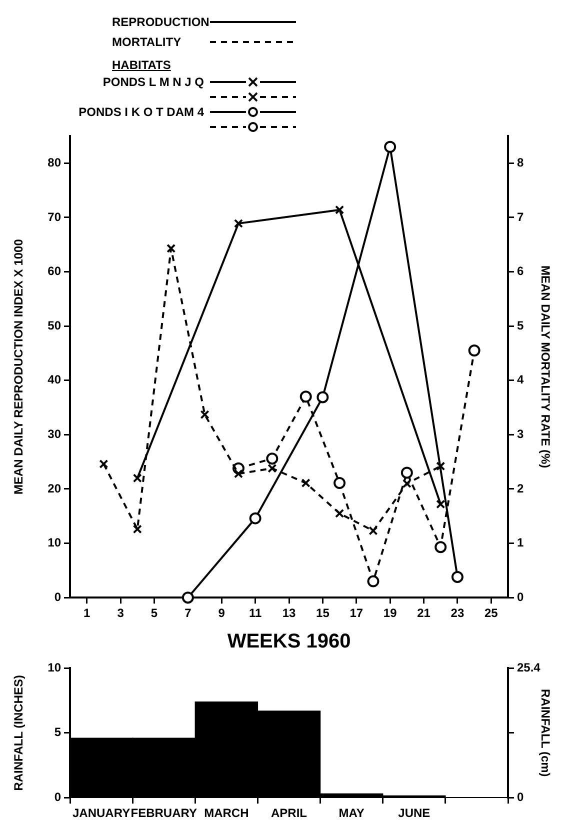 This screenshot has height=832, width=568. Describe the element at coordinates (55, 162) in the screenshot. I see `y-tick-label: 80` at that location.